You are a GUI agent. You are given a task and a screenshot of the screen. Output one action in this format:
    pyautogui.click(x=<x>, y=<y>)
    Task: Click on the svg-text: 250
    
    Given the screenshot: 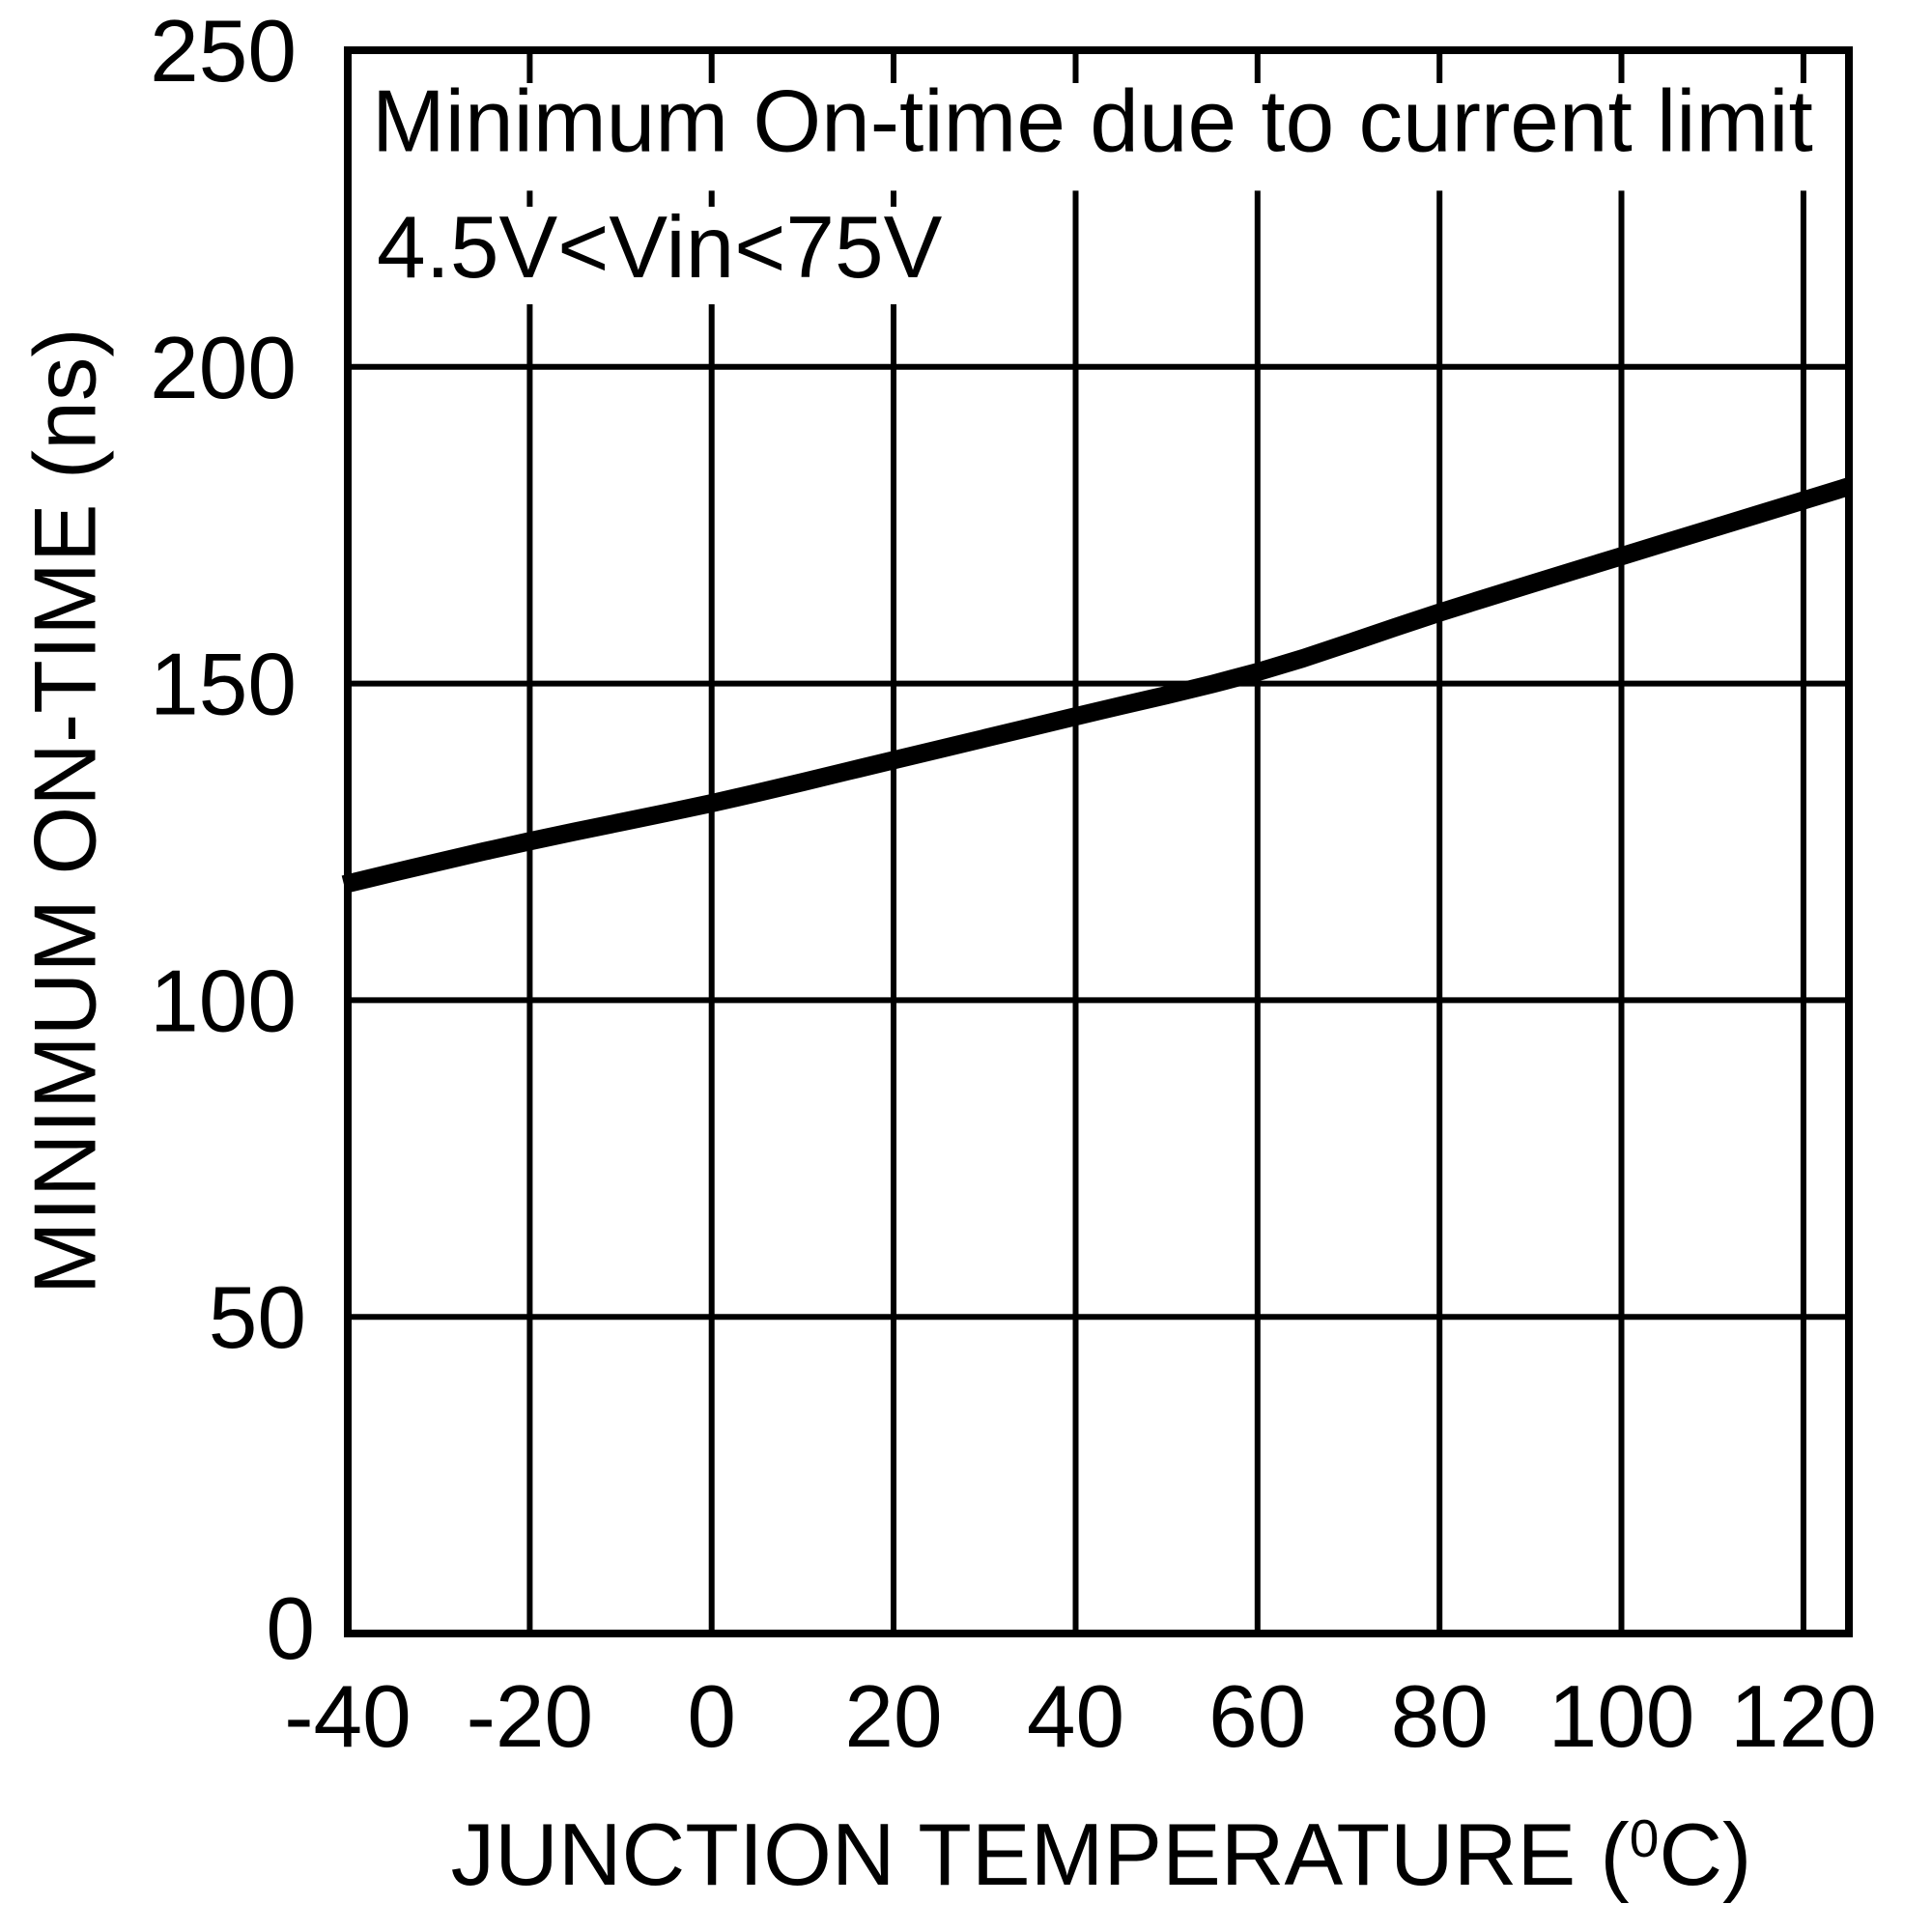 What is the action you would take?
    pyautogui.click(x=223, y=51)
    